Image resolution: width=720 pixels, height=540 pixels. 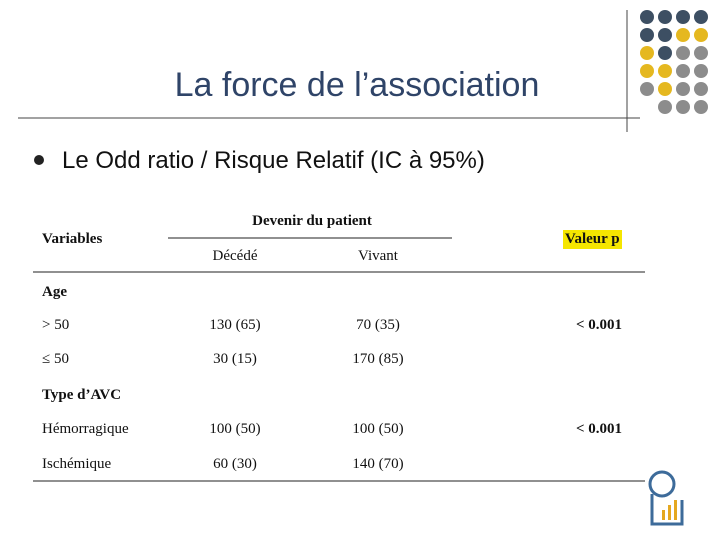 What do you see at coordinates (54, 292) in the screenshot?
I see `section-label: Age` at bounding box center [54, 292].